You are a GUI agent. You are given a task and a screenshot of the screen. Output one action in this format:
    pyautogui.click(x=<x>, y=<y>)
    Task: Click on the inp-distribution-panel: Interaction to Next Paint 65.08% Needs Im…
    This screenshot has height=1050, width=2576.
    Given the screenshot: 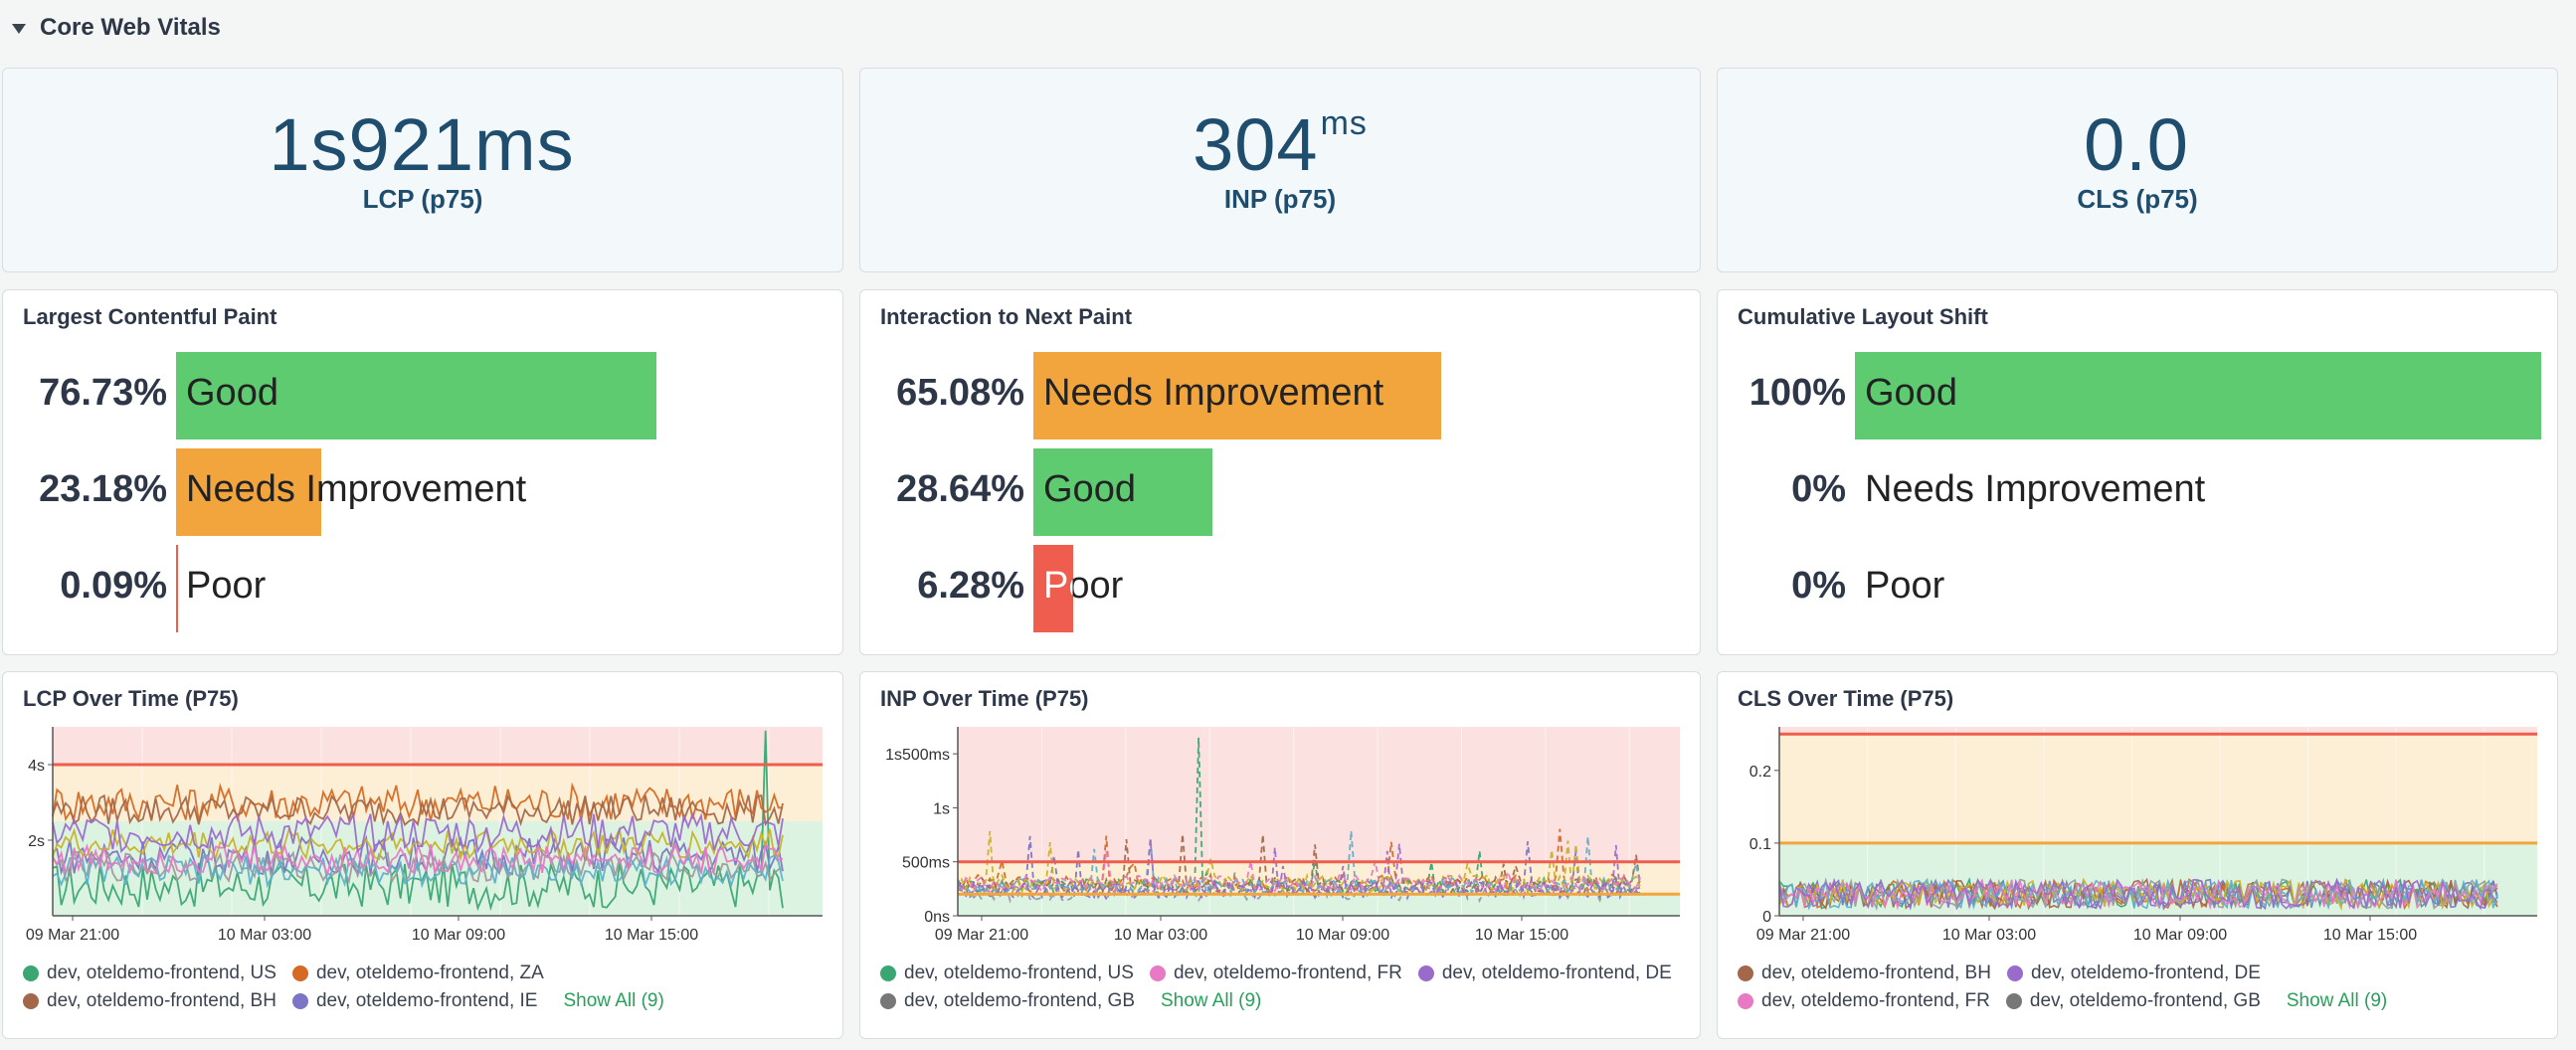 What is the action you would take?
    pyautogui.click(x=1280, y=472)
    